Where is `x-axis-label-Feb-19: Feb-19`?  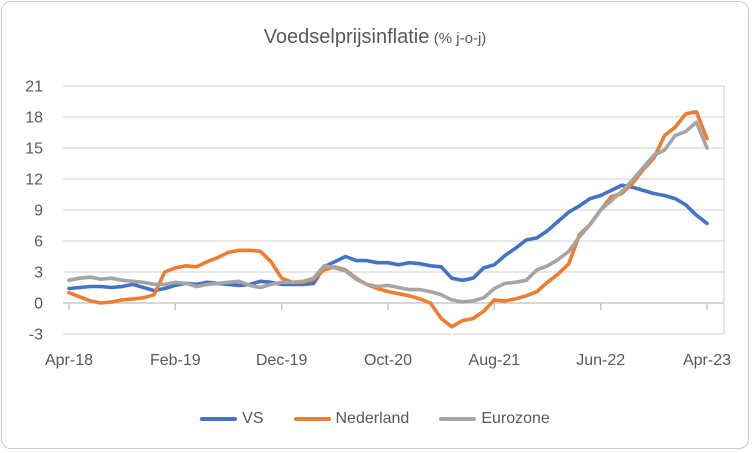 x-axis-label-Feb-19: Feb-19 is located at coordinates (175, 360).